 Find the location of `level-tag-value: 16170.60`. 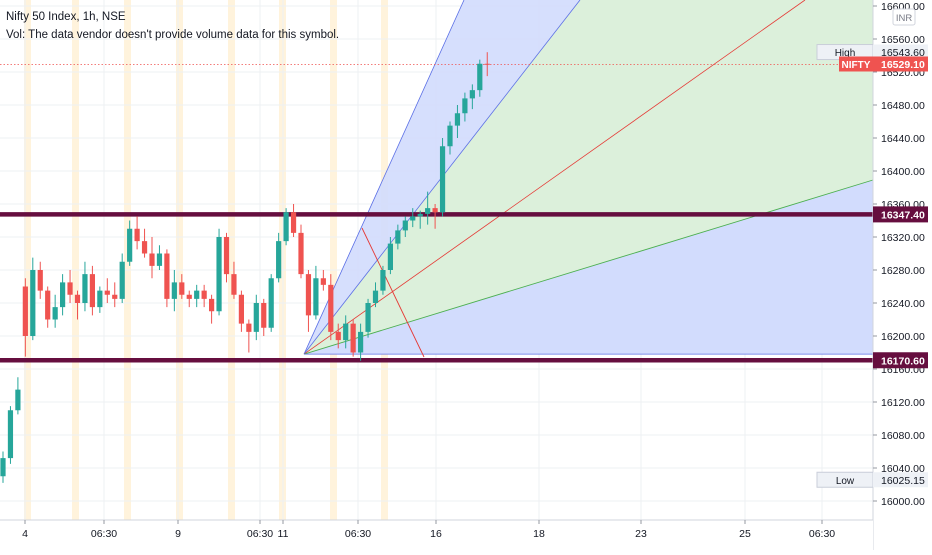

level-tag-value: 16170.60 is located at coordinates (903, 361).